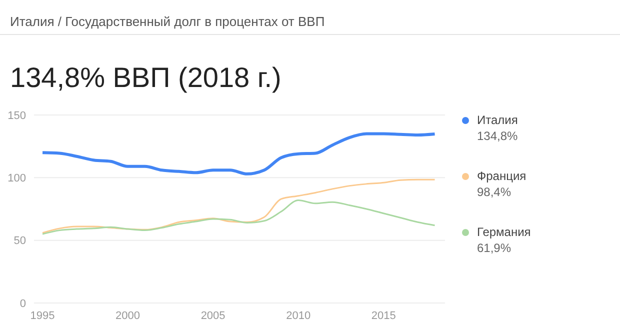 The image size is (620, 330). Describe the element at coordinates (383, 316) in the screenshot. I see `x-tick-label: 2015` at that location.